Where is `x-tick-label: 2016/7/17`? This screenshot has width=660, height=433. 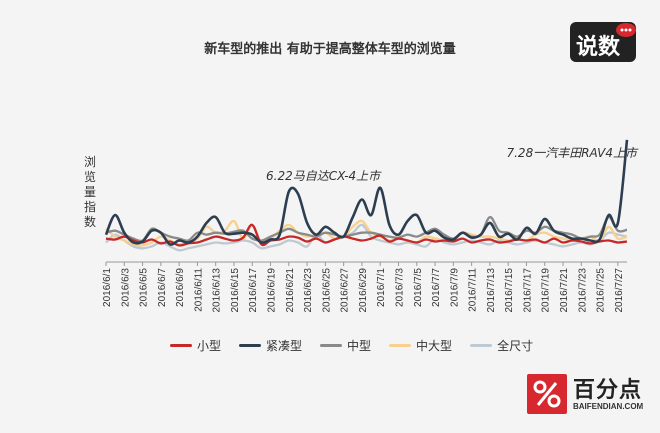
x-tick-label: 2016/7/17 is located at coordinates (527, 290).